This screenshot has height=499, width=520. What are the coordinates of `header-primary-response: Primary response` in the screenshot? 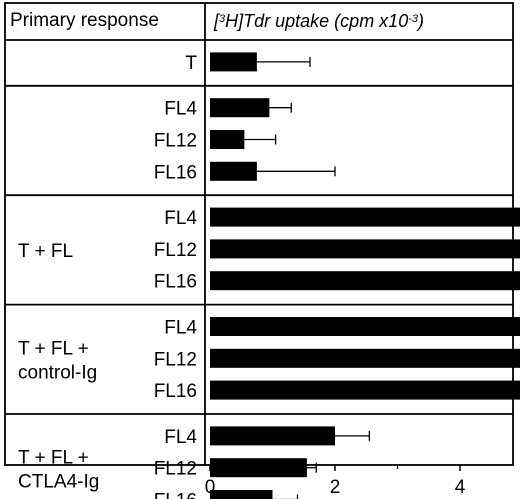 It's located at (84, 21).